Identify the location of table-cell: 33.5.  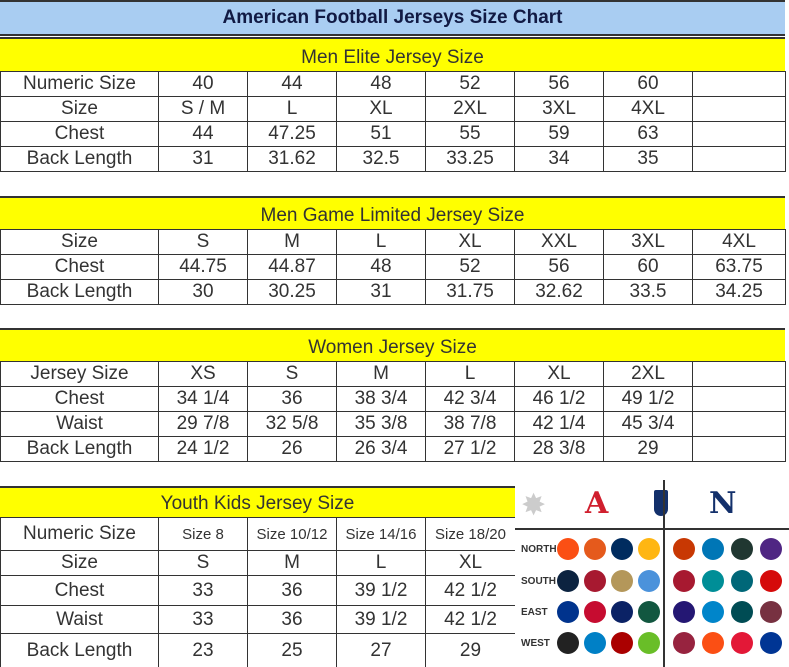
(648, 292).